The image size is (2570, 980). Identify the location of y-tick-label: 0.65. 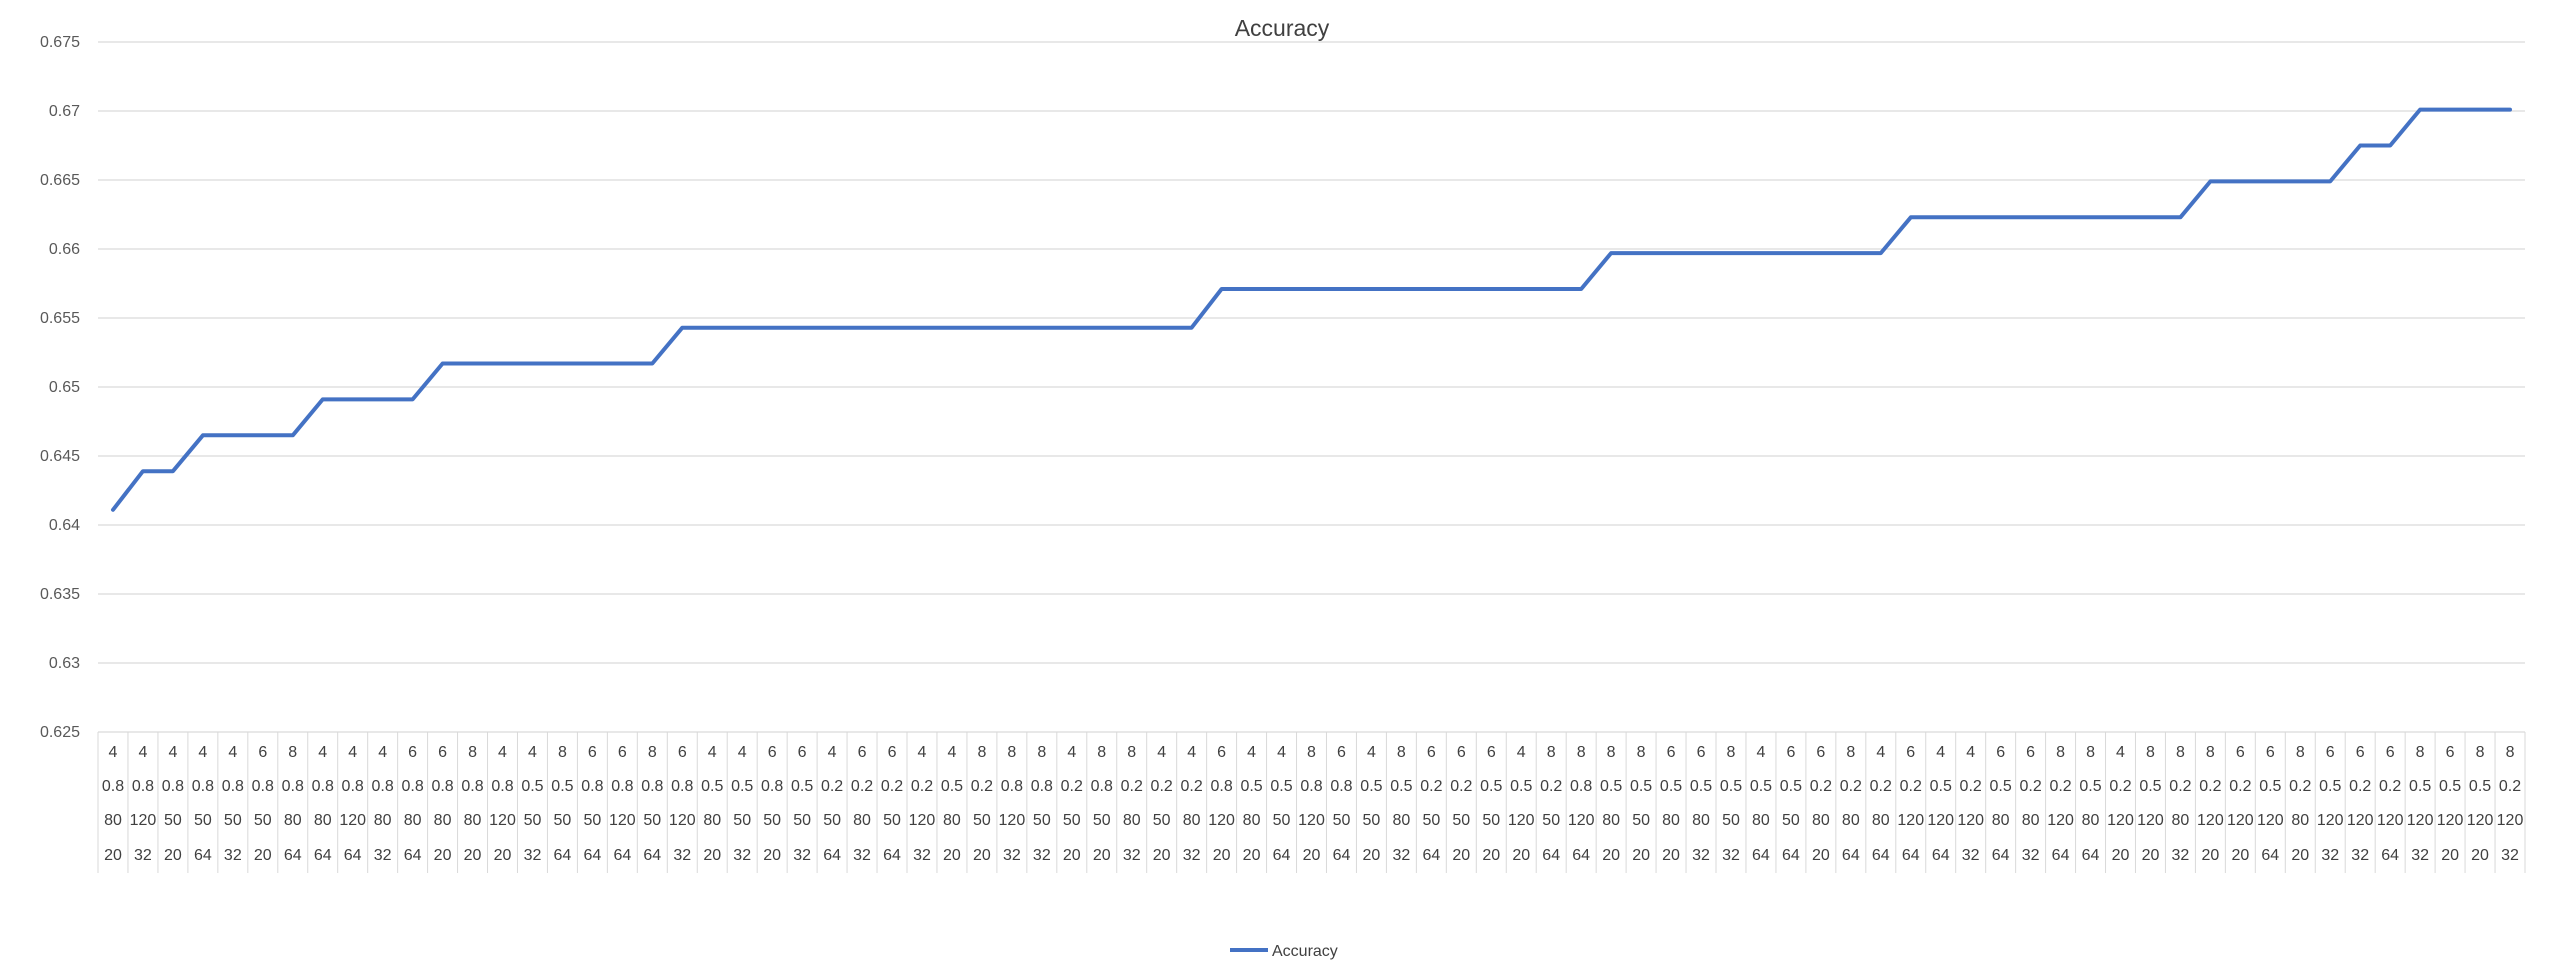
(64, 387).